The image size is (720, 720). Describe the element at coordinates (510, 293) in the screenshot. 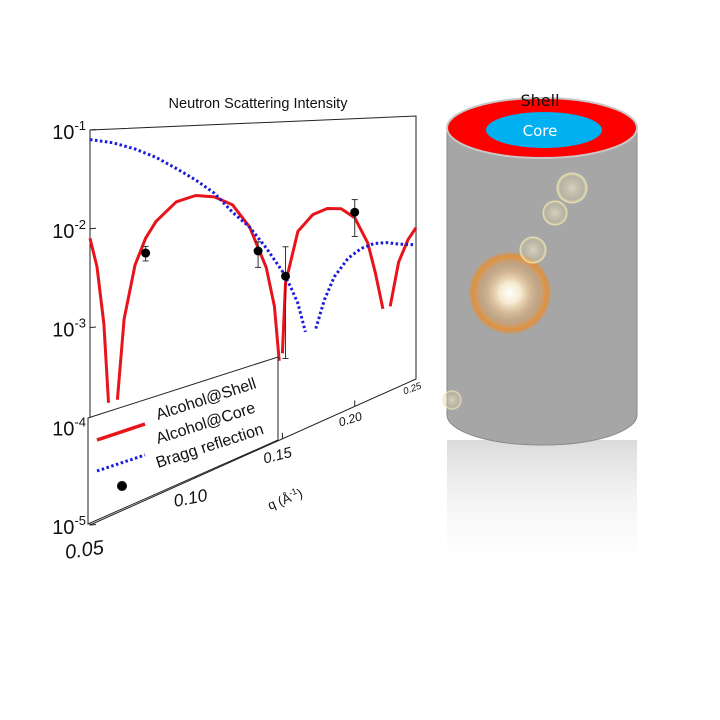

I see `lens-flare-icon` at that location.